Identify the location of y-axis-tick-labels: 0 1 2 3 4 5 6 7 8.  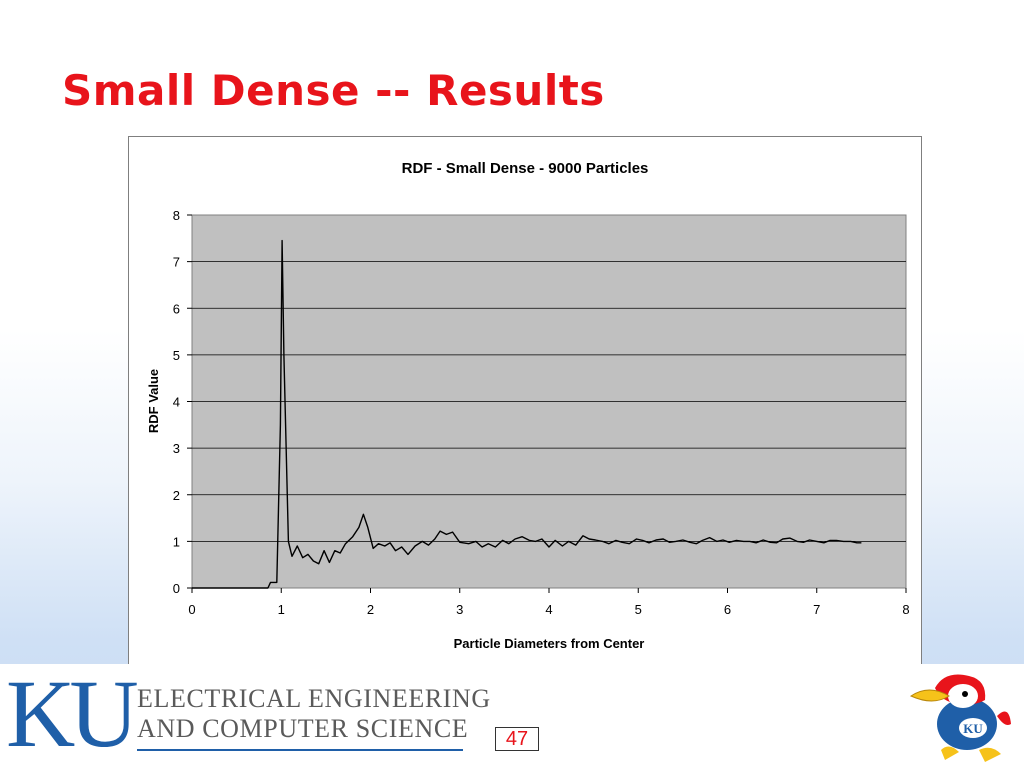
(182, 402).